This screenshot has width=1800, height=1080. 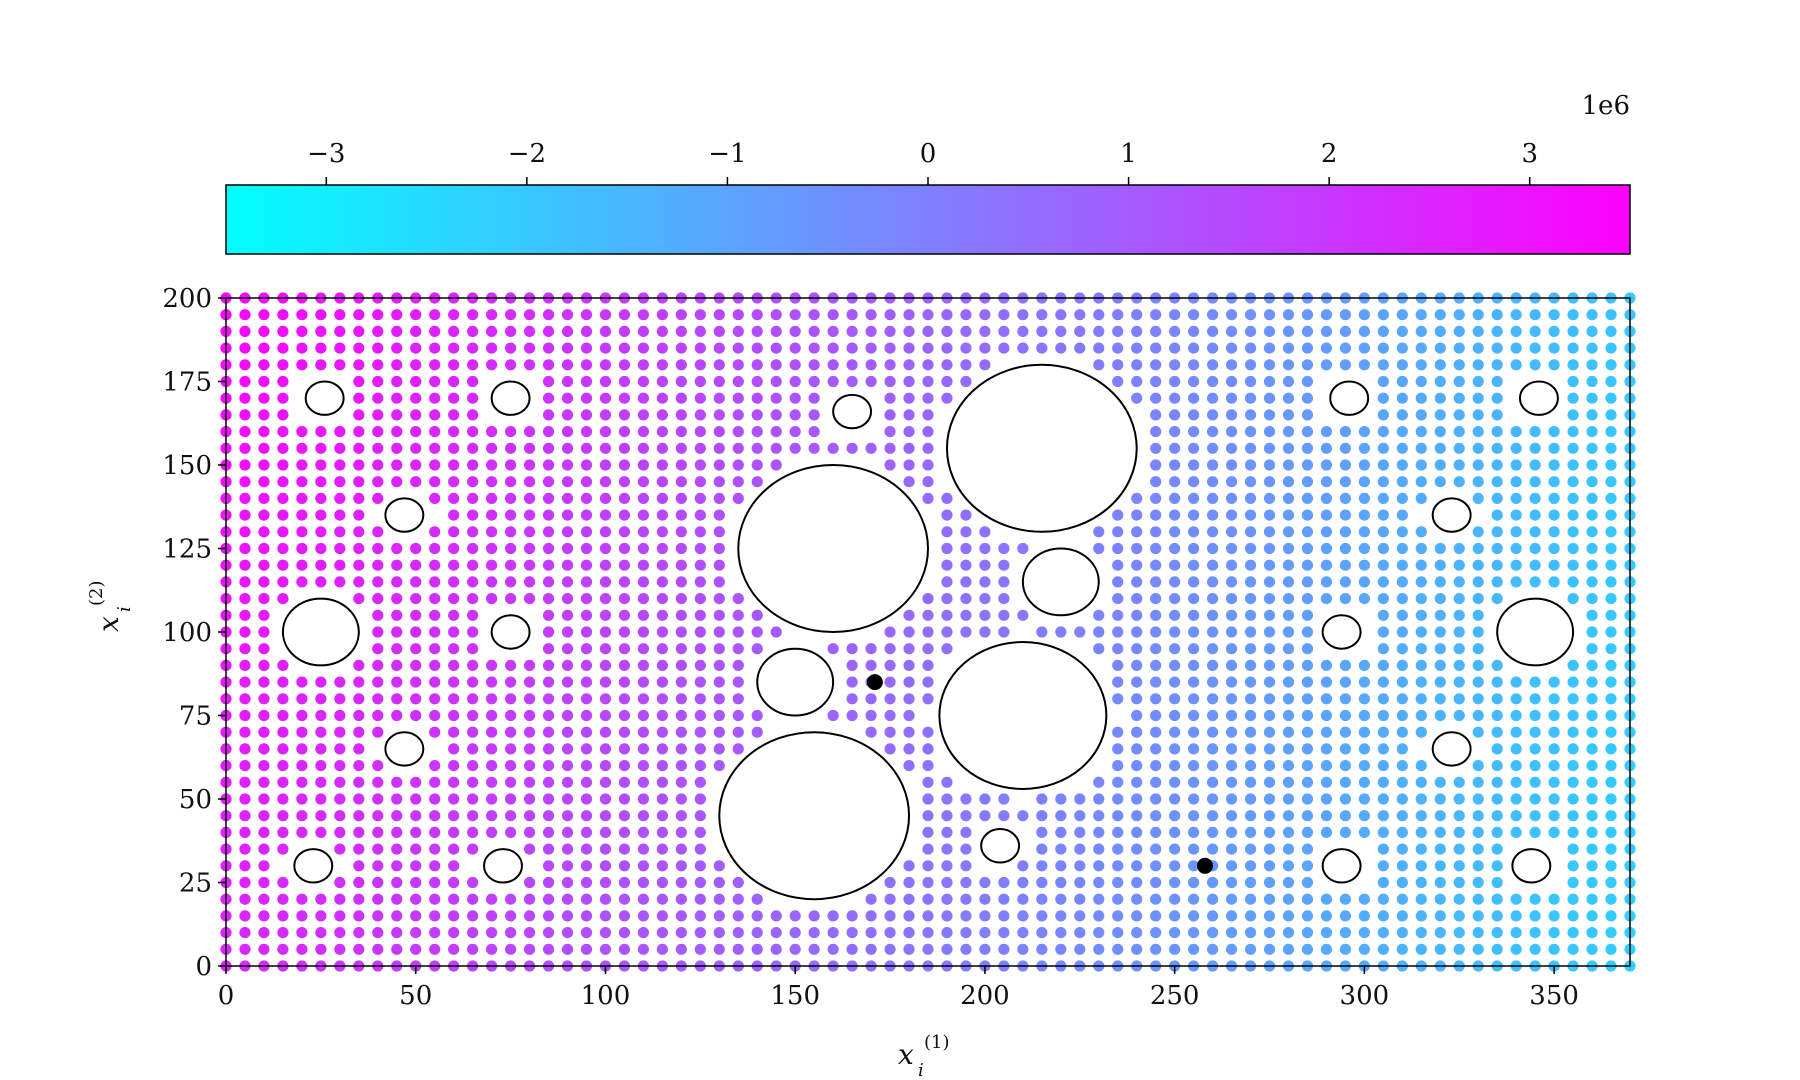 What do you see at coordinates (928, 219) in the screenshot?
I see `colorbar-gradient` at bounding box center [928, 219].